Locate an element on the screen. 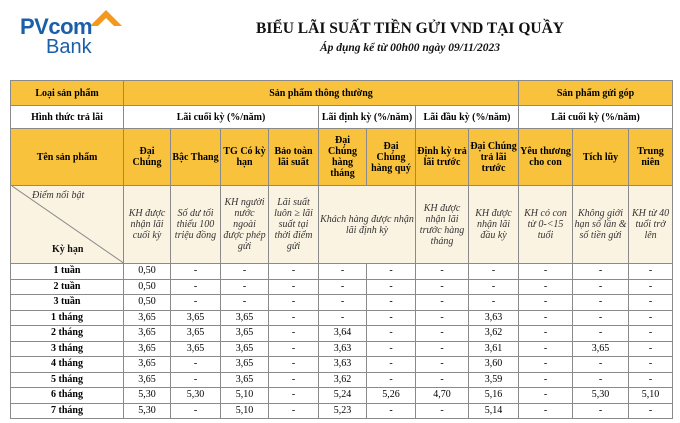  description-cell: KH có con từ 0-<15 tuổi is located at coordinates (546, 224).